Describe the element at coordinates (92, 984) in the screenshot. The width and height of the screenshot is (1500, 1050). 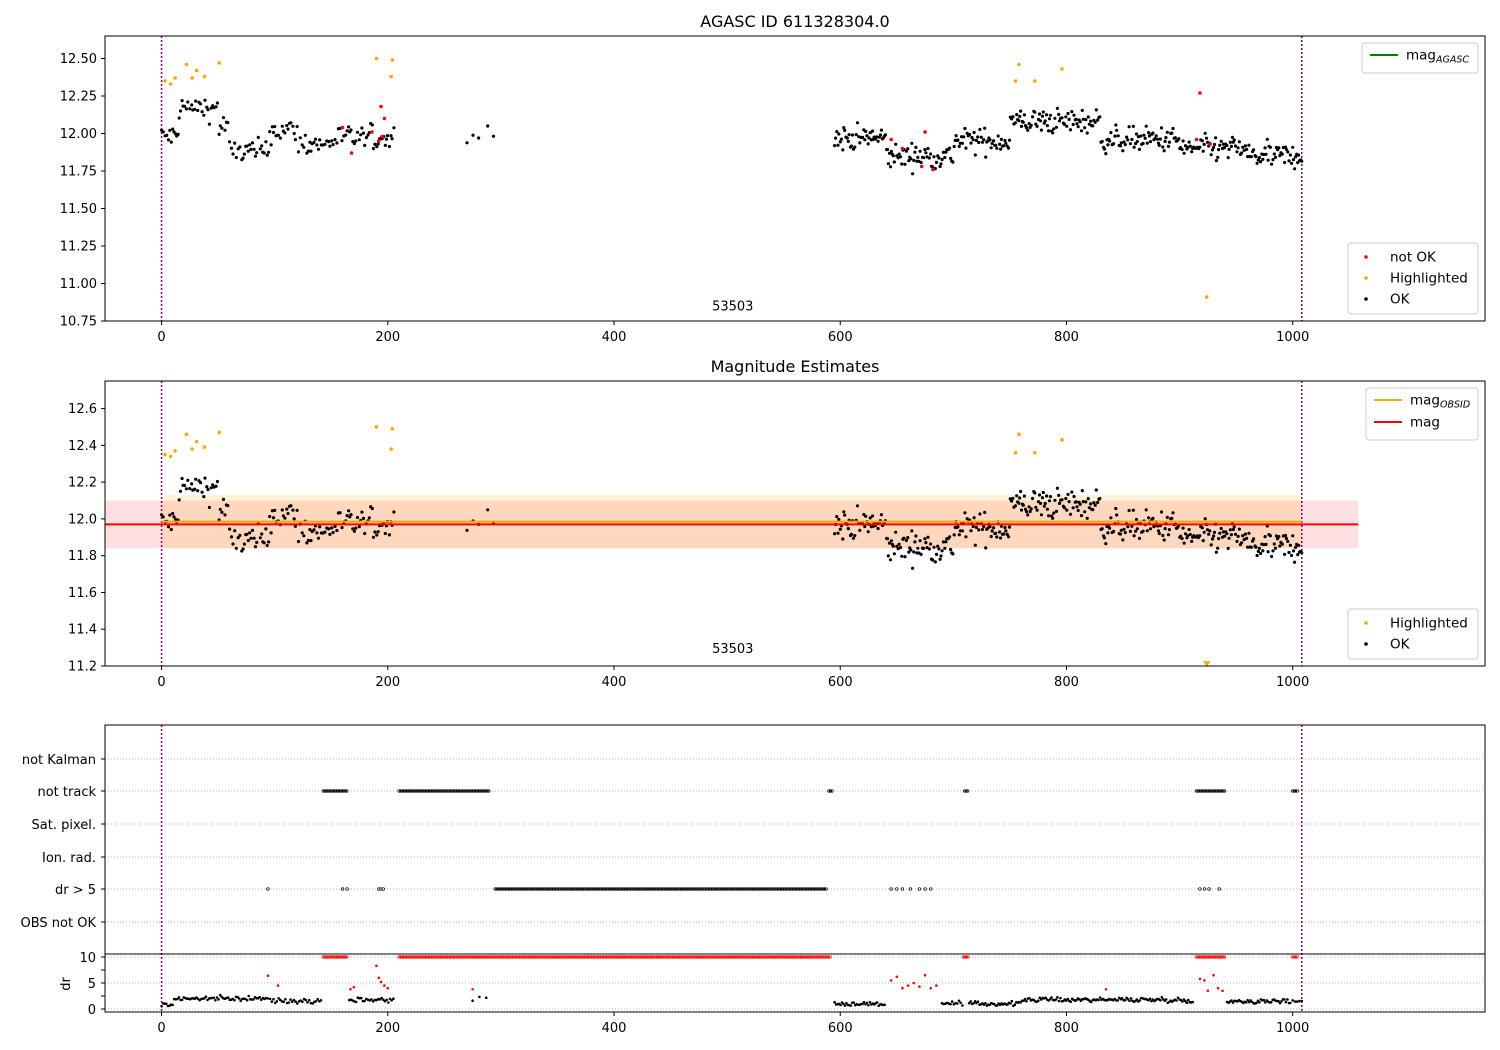
I see `dr-tick-label: 5` at that location.